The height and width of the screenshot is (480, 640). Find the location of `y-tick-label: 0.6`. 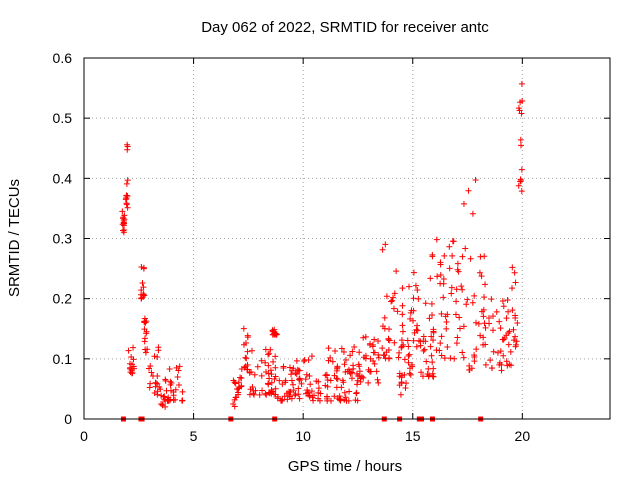

y-tick-label: 0.6 is located at coordinates (63, 58).